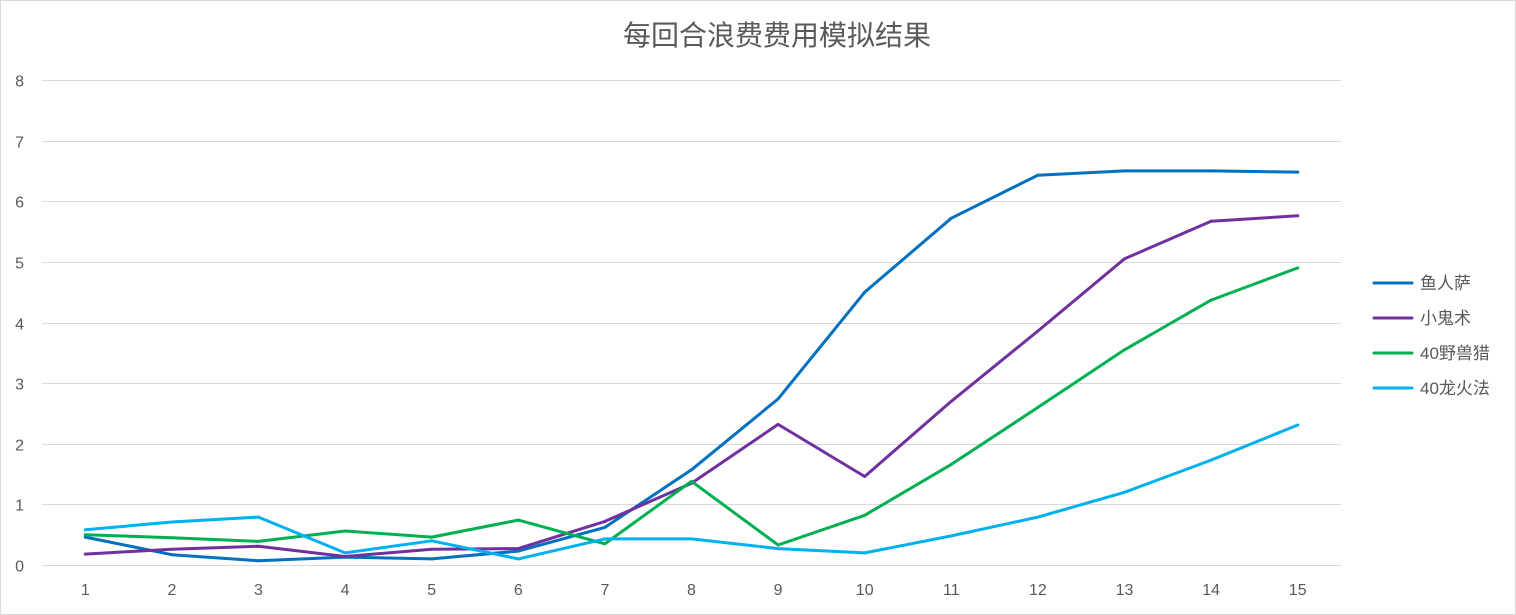 Image resolution: width=1516 pixels, height=615 pixels. I want to click on x-tick-label: 10, so click(865, 590).